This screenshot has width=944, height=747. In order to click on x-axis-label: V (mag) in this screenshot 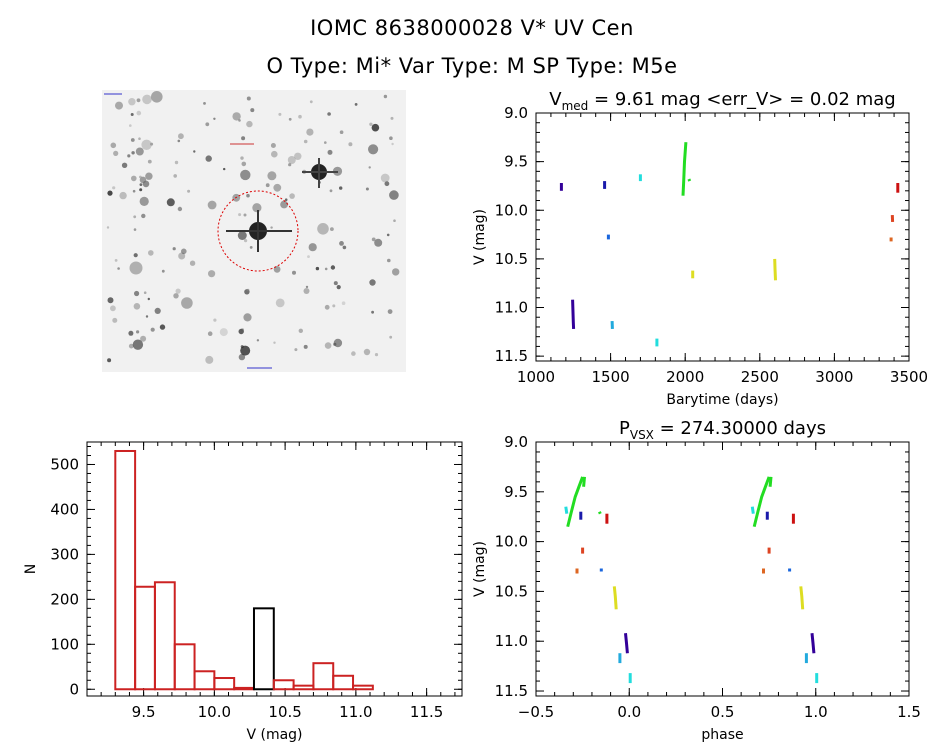, I will do `click(274, 735)`.